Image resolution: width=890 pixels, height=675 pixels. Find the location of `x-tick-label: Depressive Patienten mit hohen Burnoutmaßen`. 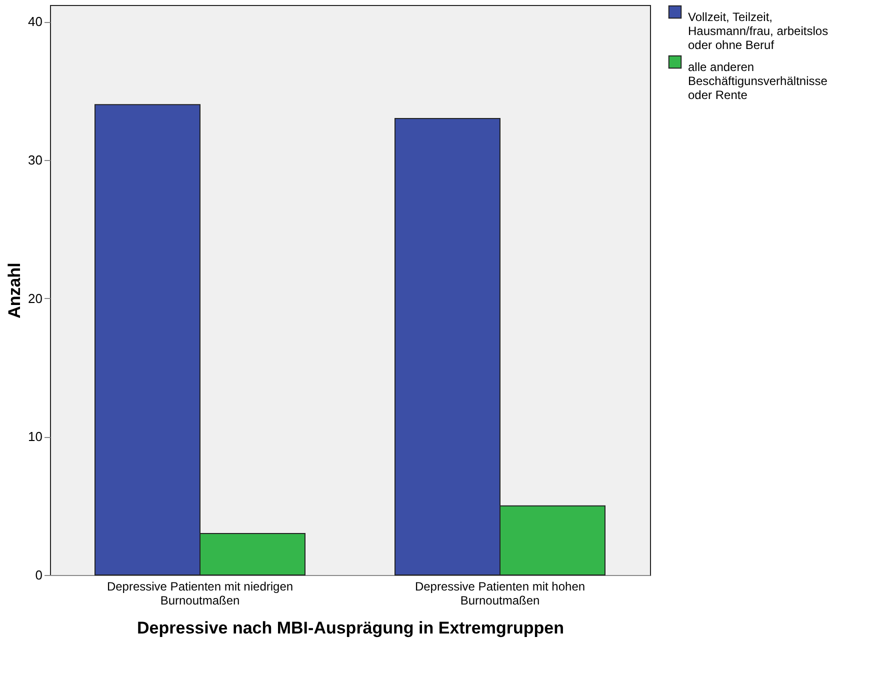

x-tick-label: Depressive Patienten mit hohen Burnoutmaßen is located at coordinates (500, 594).